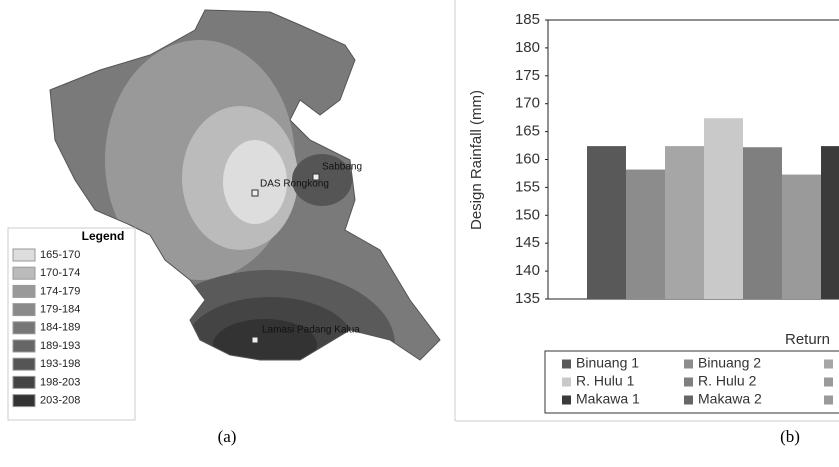 This screenshot has height=467, width=839. Describe the element at coordinates (605, 381) in the screenshot. I see `legend-label: R. Hulu 1` at that location.